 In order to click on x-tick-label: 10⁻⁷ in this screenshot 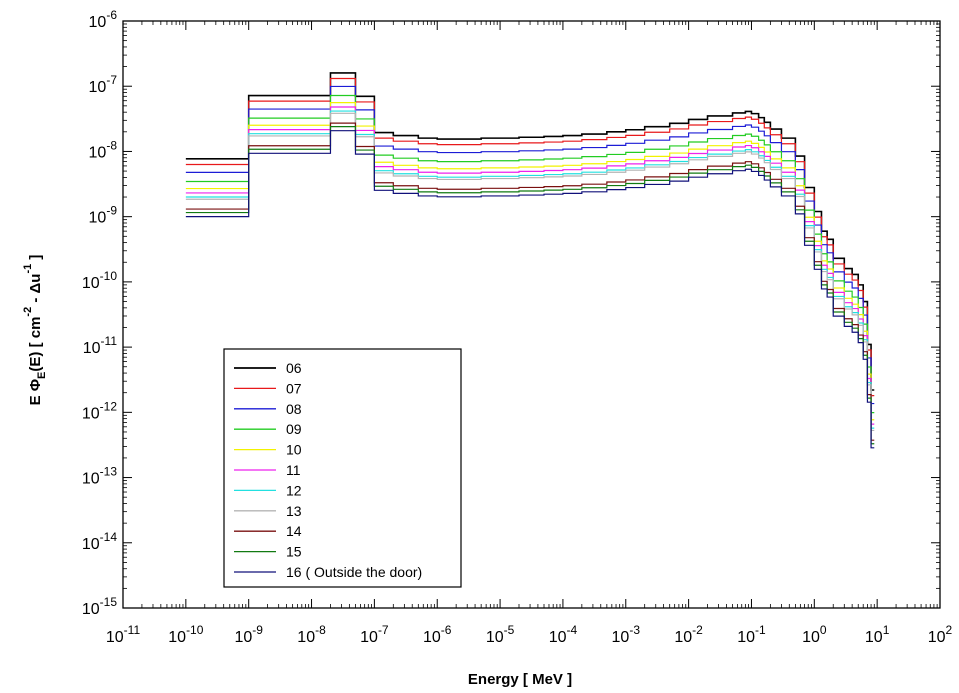, I will do `click(374, 634)`.